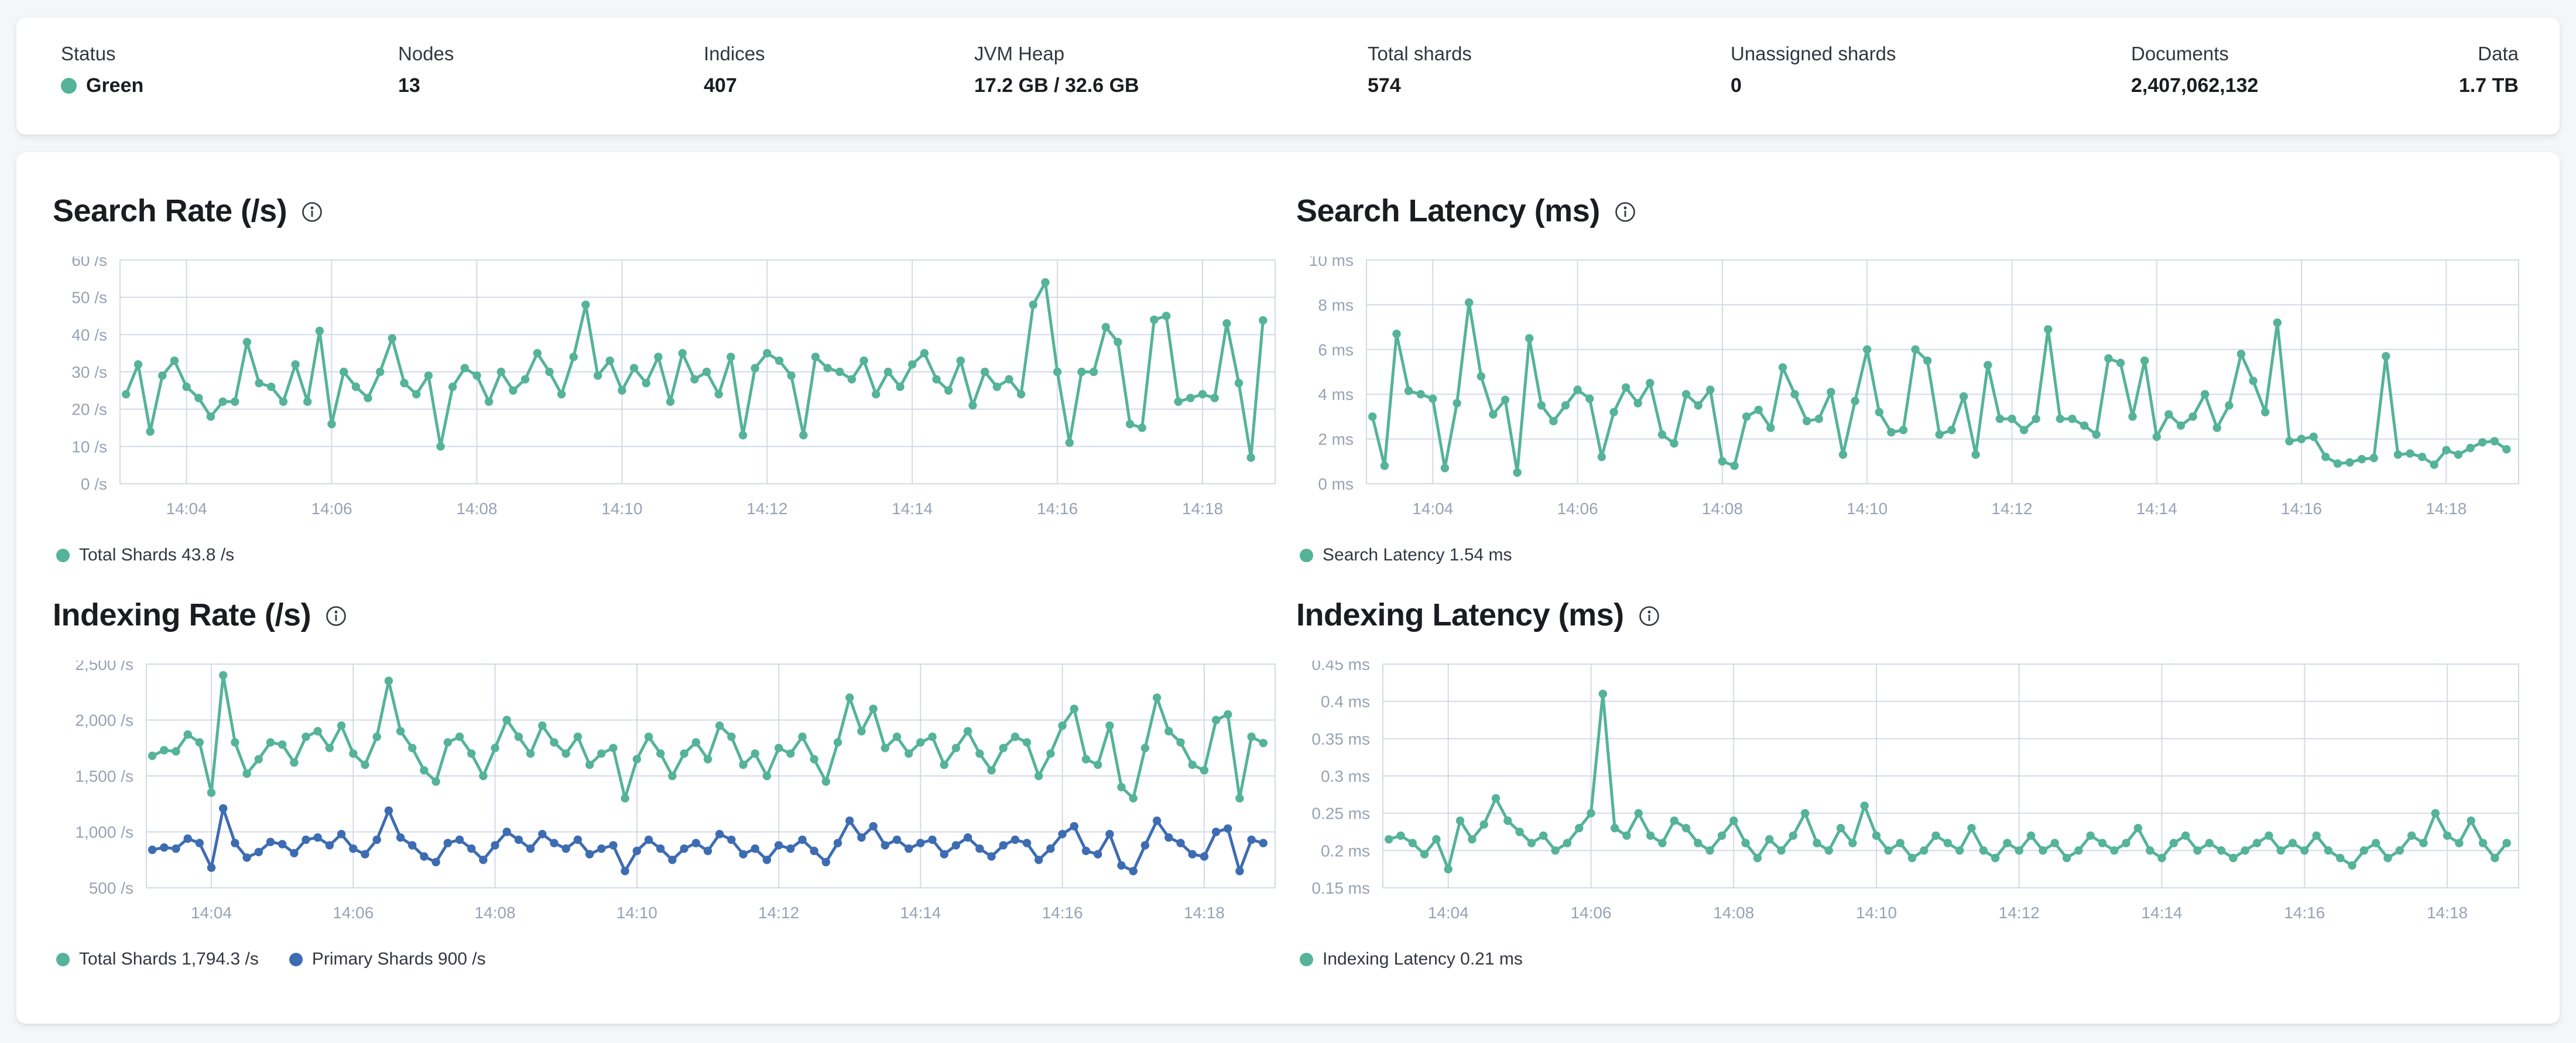 Image resolution: width=2576 pixels, height=1043 pixels. Describe the element at coordinates (182, 614) in the screenshot. I see `chart-title-indexing-rate: Indexing Rate (/s)` at that location.